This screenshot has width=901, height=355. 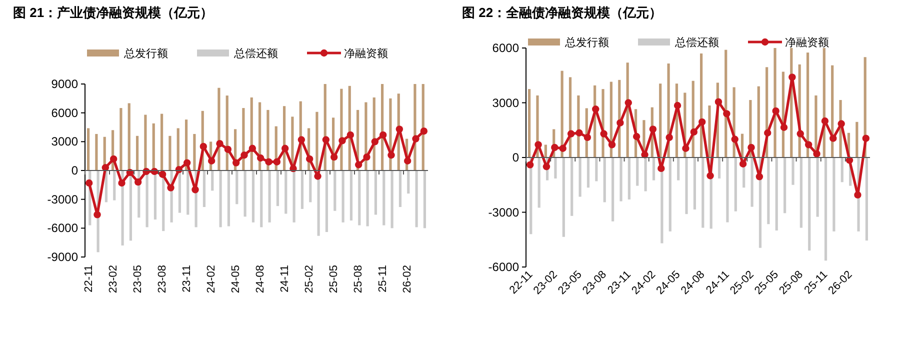 I want to click on chart-title: 图 22：全融债净融资规模（亿元）, so click(x=562, y=12).